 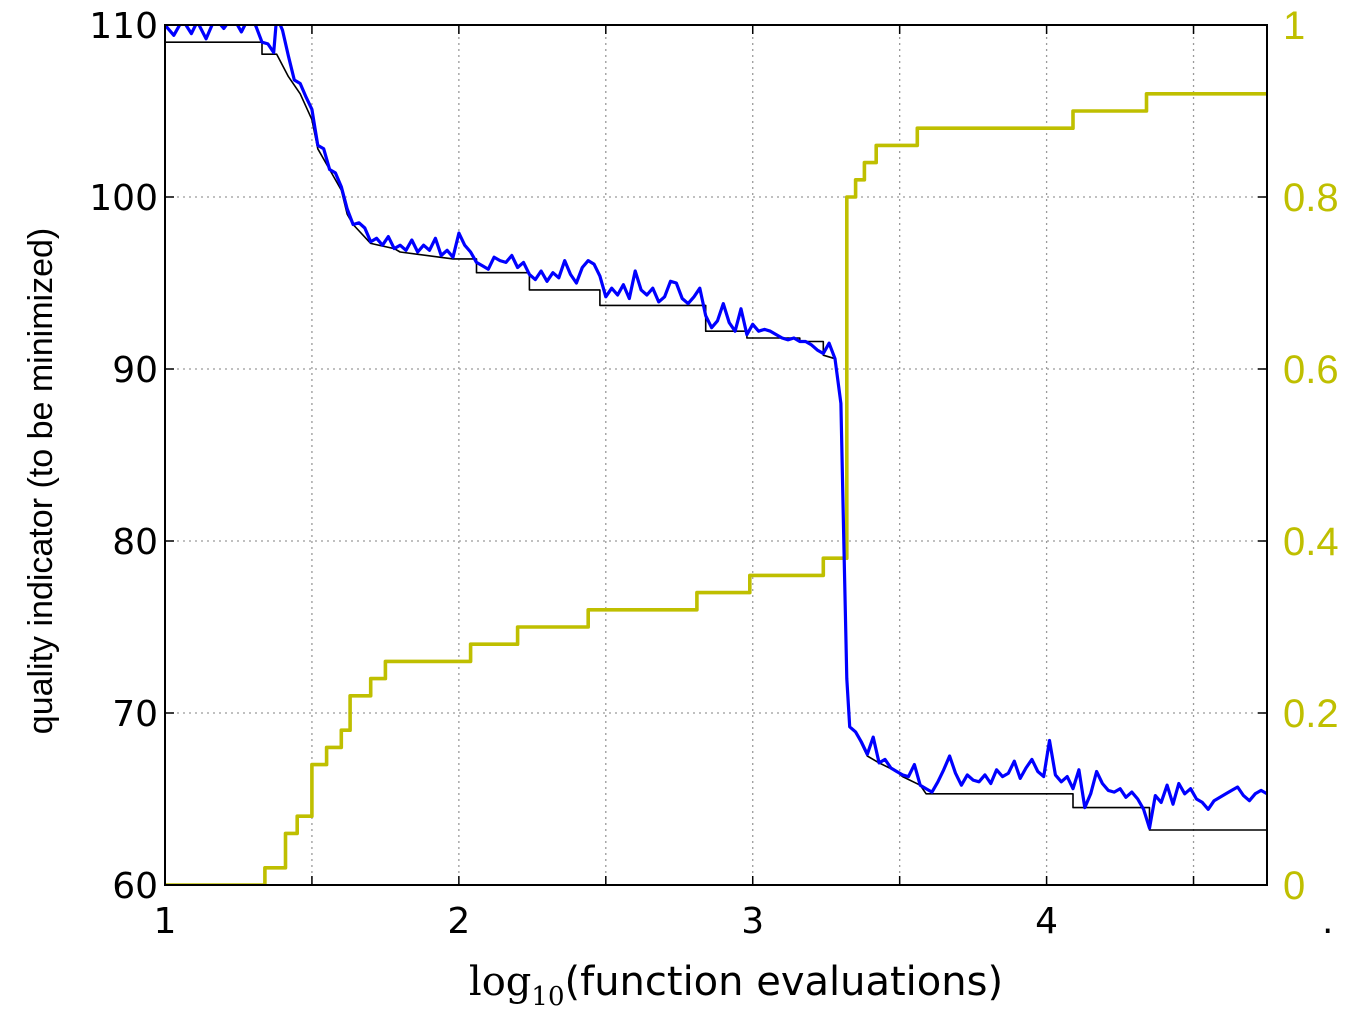 I want to click on y-axis-label: quality indicator (to be minimized), so click(x=41, y=481).